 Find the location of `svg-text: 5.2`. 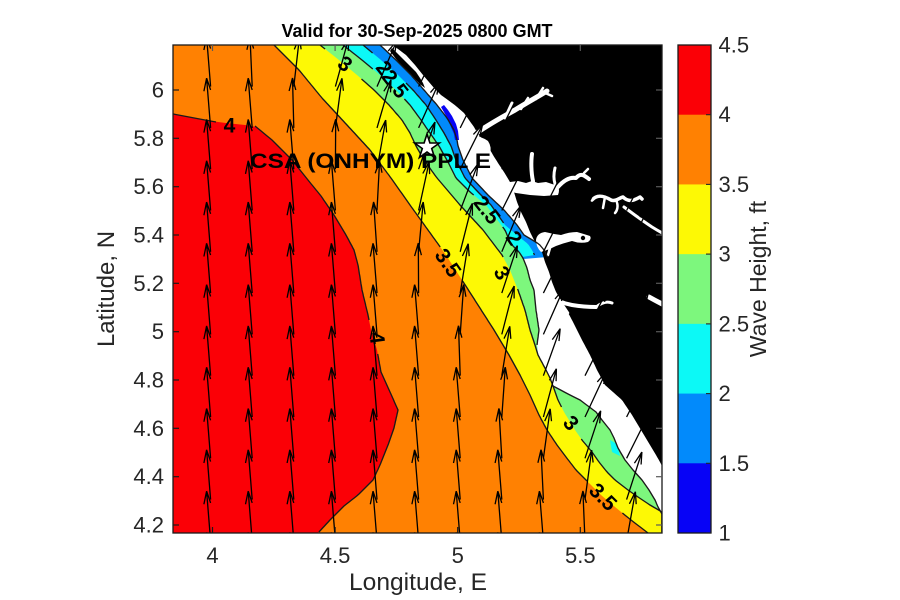

svg-text: 5.2 is located at coordinates (148, 283).